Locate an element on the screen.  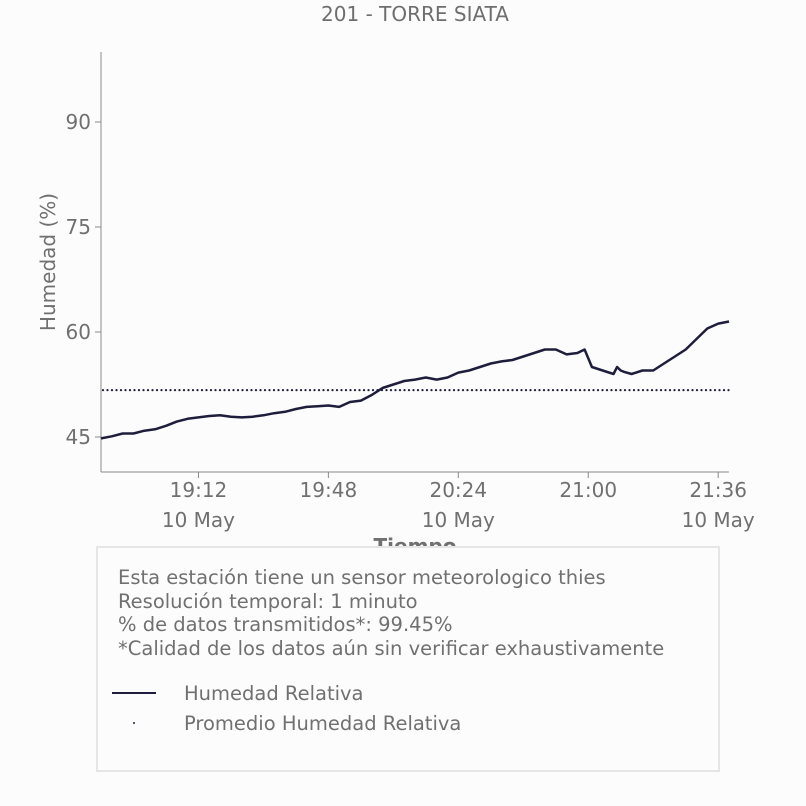
legend-label-promedio: Promedio Humedad Relativa is located at coordinates (323, 723).